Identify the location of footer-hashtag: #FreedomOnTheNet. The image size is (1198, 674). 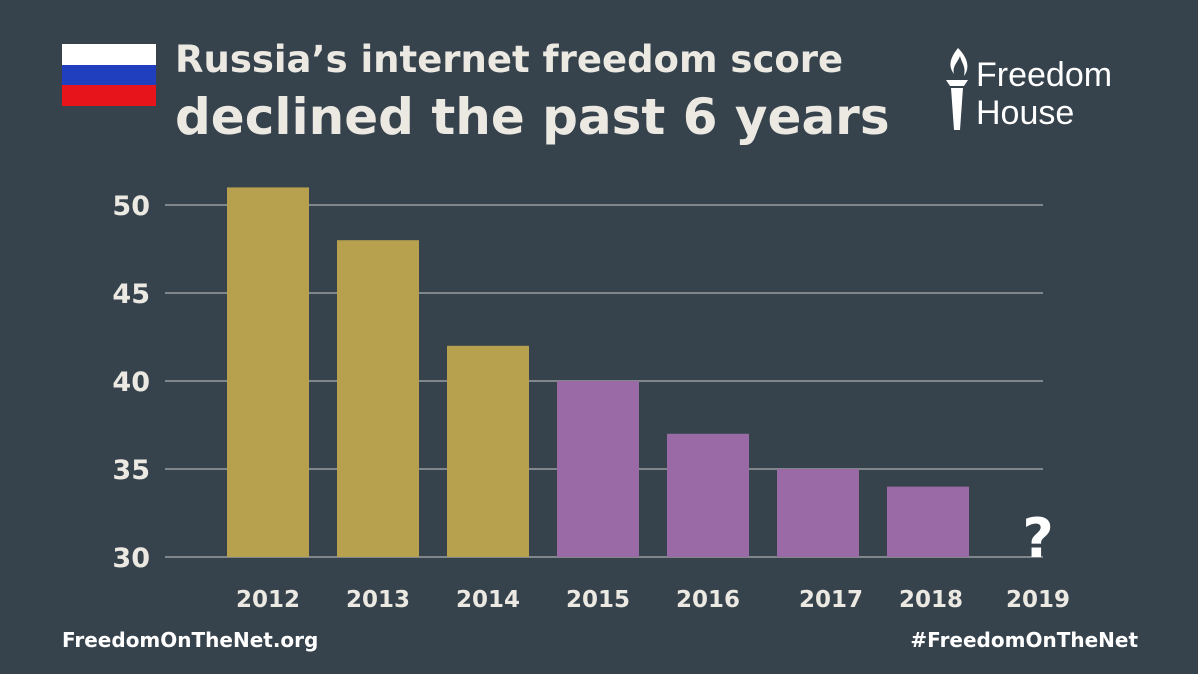
(1024, 640).